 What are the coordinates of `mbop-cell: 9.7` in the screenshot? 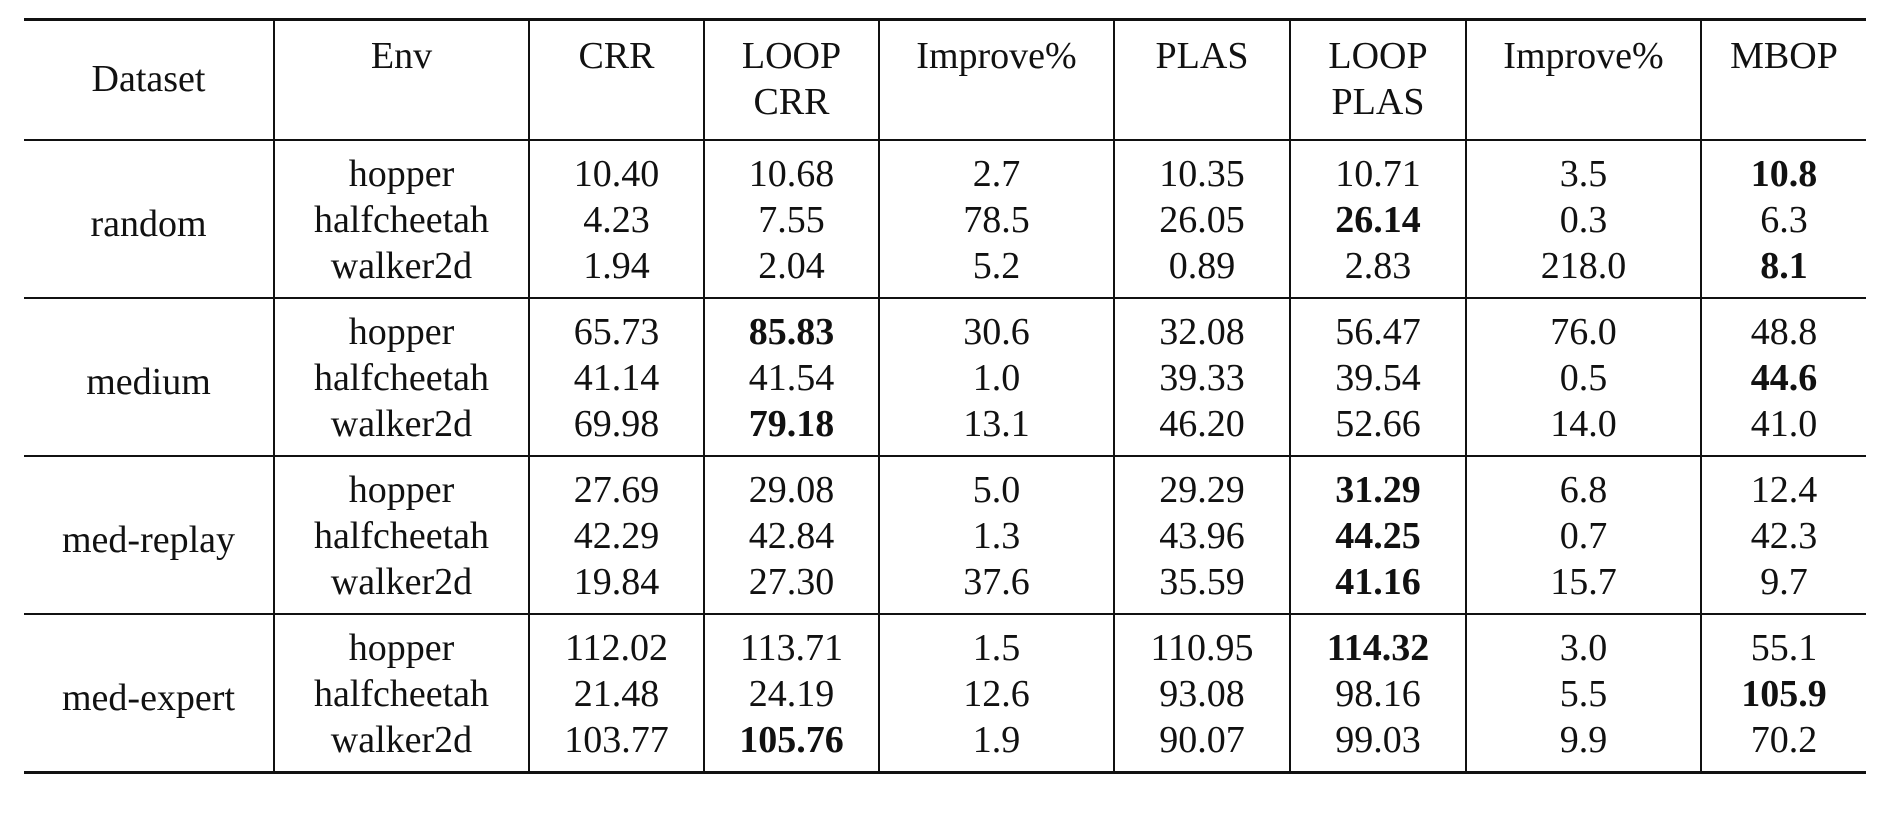 It's located at (1783, 586).